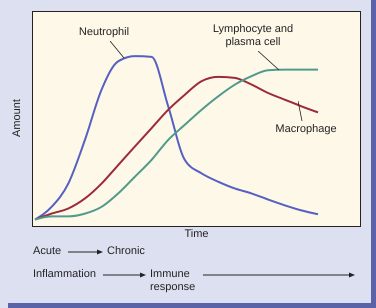 The height and width of the screenshot is (308, 376). Describe the element at coordinates (173, 281) in the screenshot. I see `text: Immune response` at that location.